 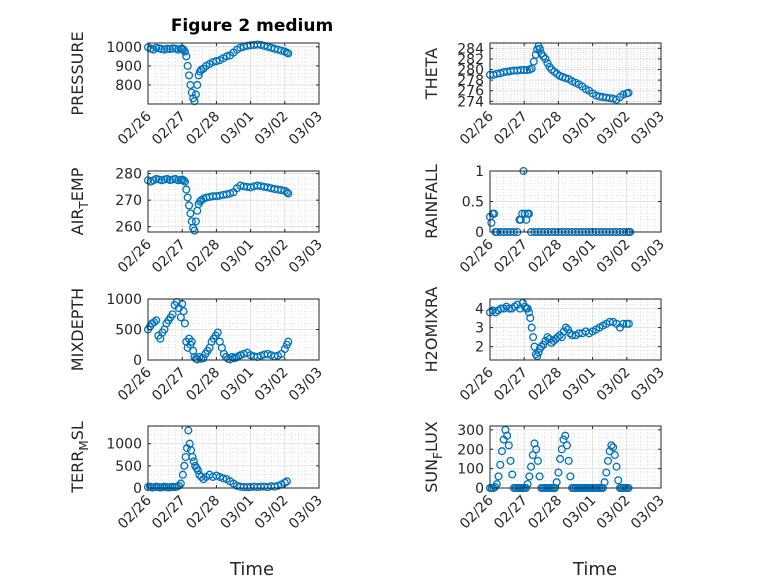 I want to click on panel-4-x-tick-label: 03/01, so click(x=580, y=257).